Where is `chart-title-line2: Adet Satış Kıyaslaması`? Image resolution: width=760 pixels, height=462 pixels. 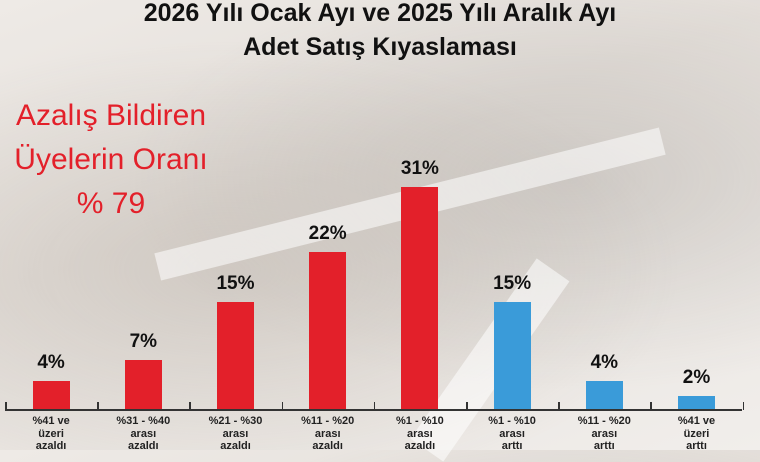 chart-title-line2: Adet Satış Kıyaslaması is located at coordinates (380, 47).